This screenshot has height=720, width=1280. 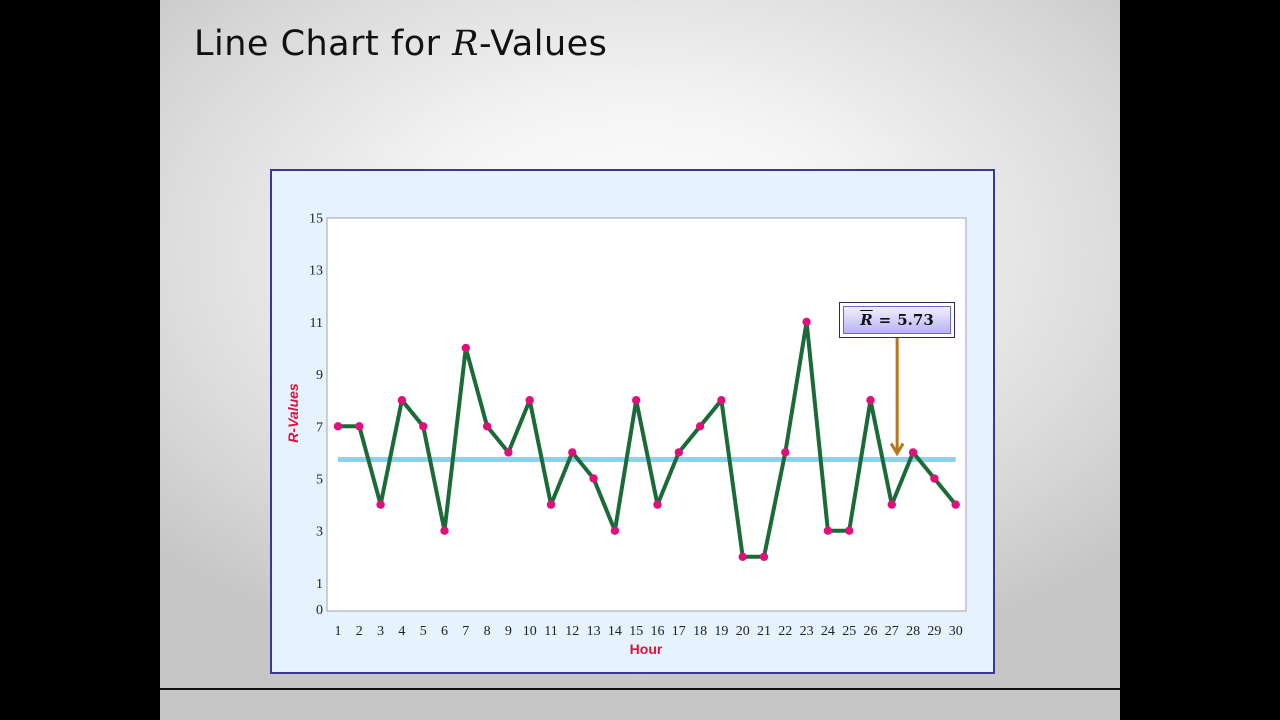 I want to click on r-bar-symbol: R, so click(x=866, y=320).